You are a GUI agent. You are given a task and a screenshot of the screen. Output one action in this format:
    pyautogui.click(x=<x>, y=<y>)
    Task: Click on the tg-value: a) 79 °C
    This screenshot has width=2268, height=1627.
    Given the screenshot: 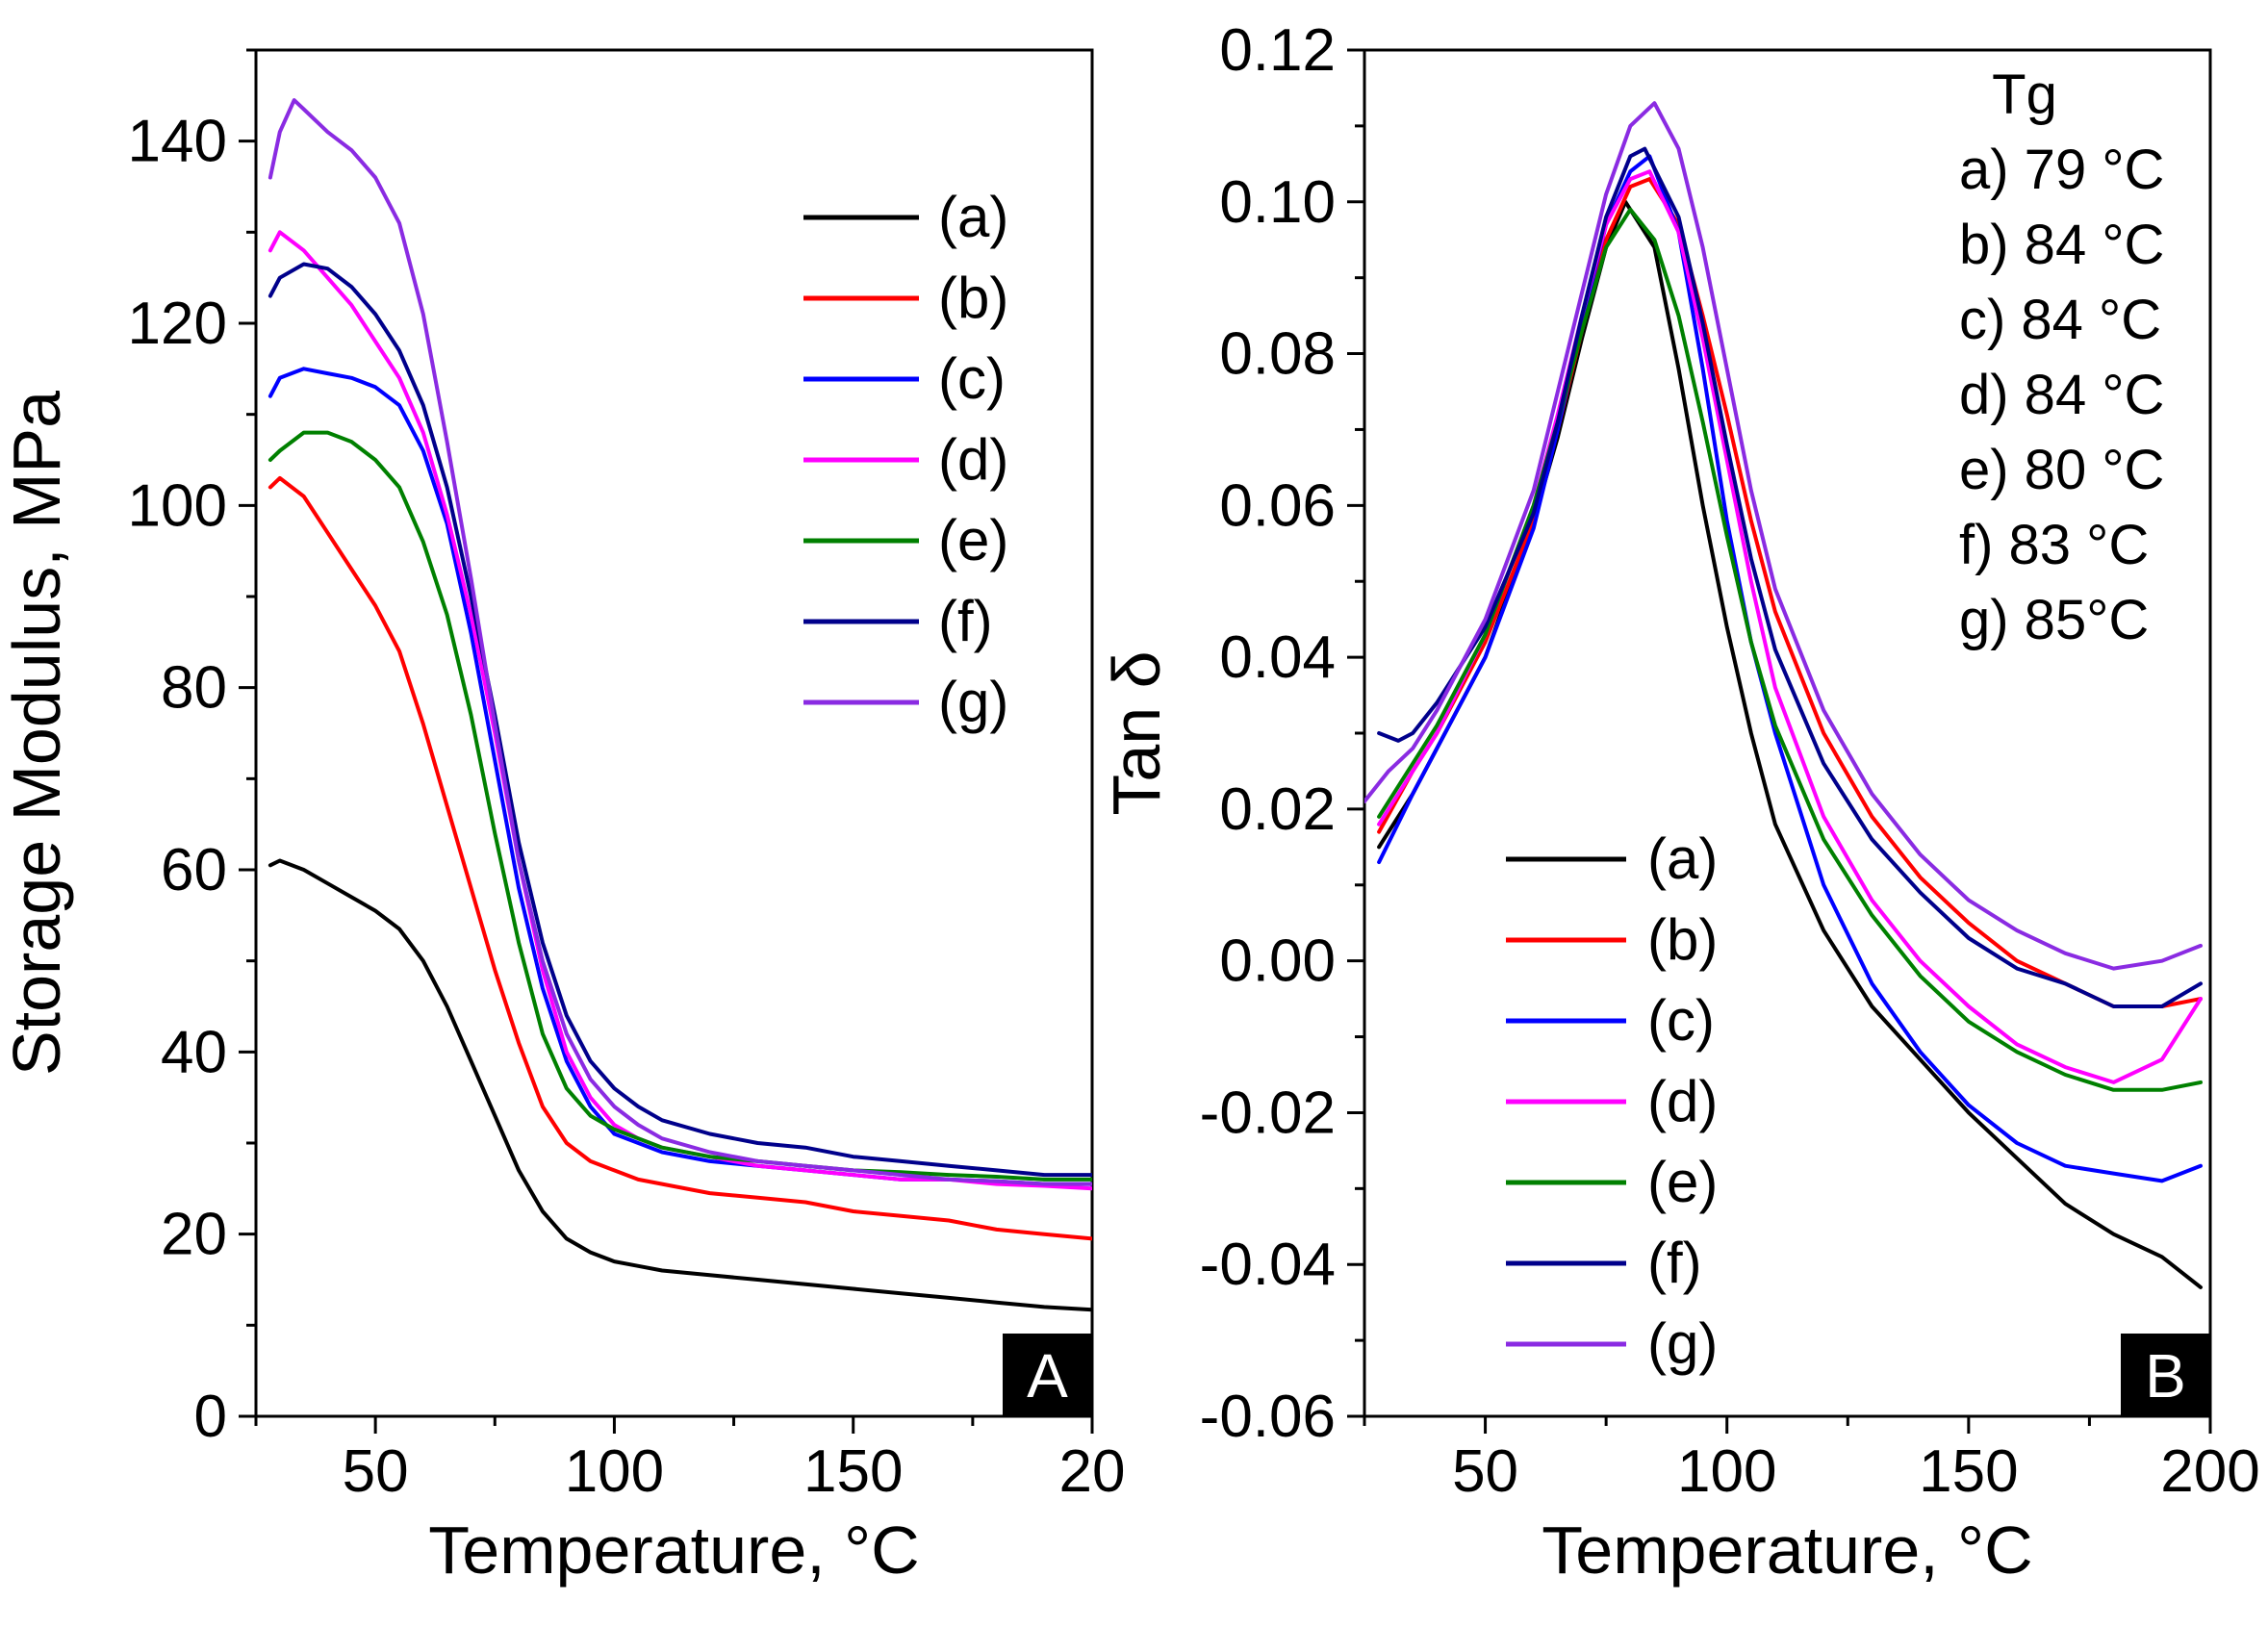 What is the action you would take?
    pyautogui.click(x=2061, y=170)
    